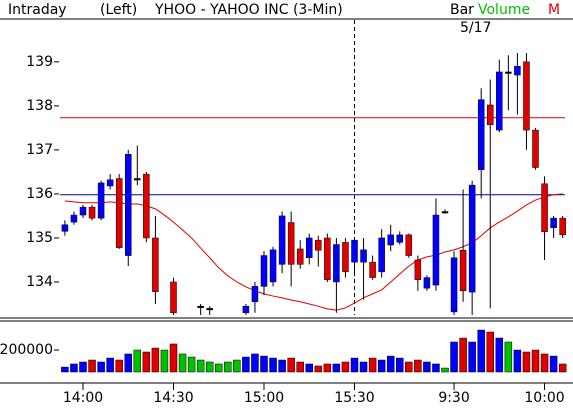  Describe the element at coordinates (39, 150) in the screenshot. I see `y-tick-label: 137` at that location.